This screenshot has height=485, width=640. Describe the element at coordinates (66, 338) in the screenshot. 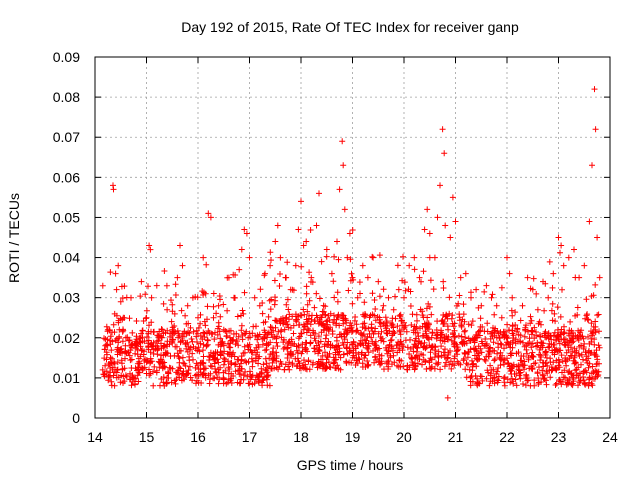

I see `y-tick-label: 0.02` at that location.